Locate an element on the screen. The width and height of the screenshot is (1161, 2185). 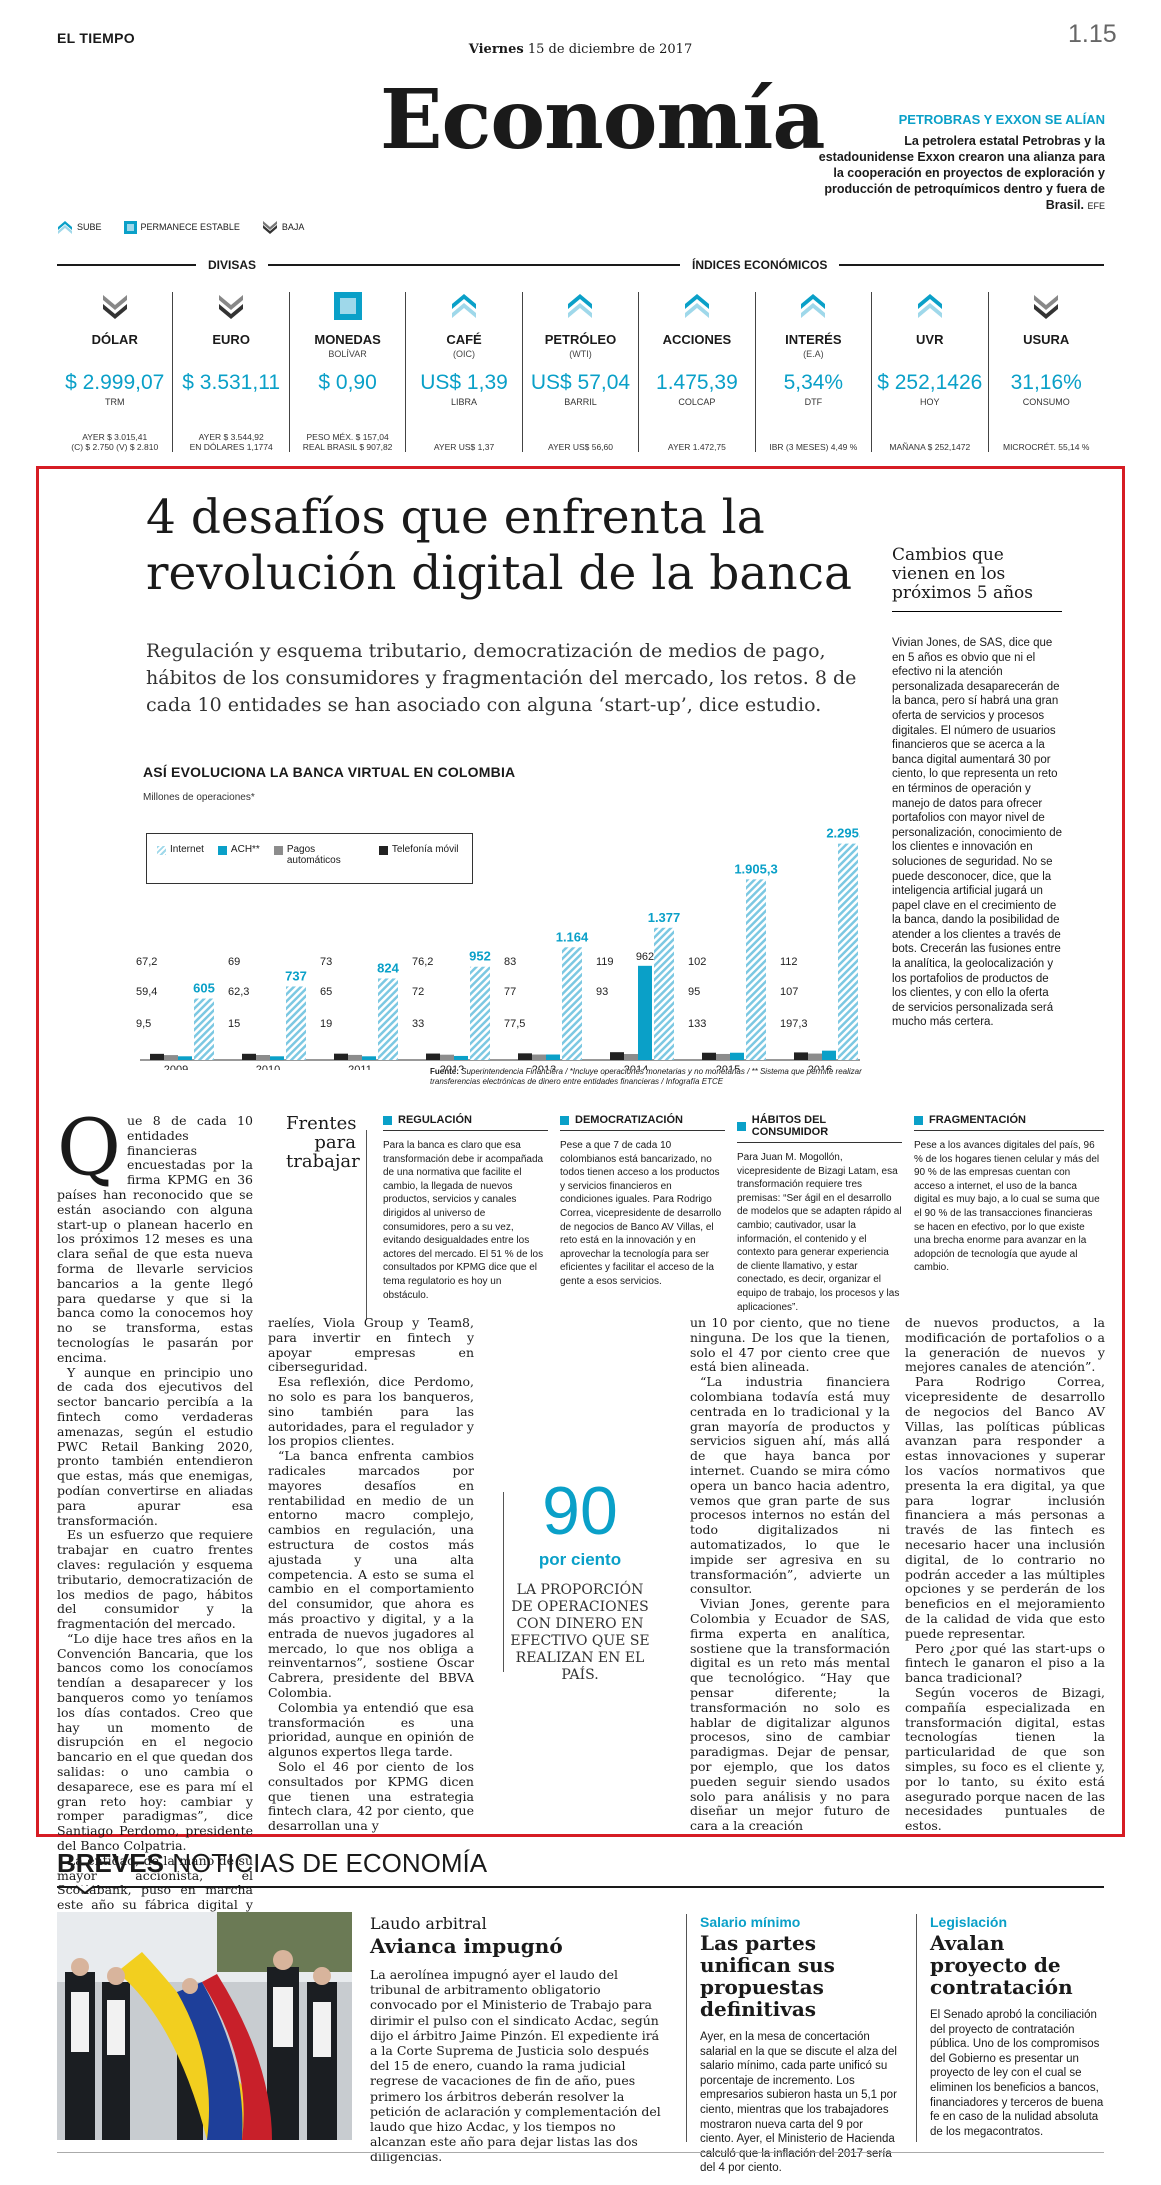
bar-ach is located at coordinates (277, 1058).